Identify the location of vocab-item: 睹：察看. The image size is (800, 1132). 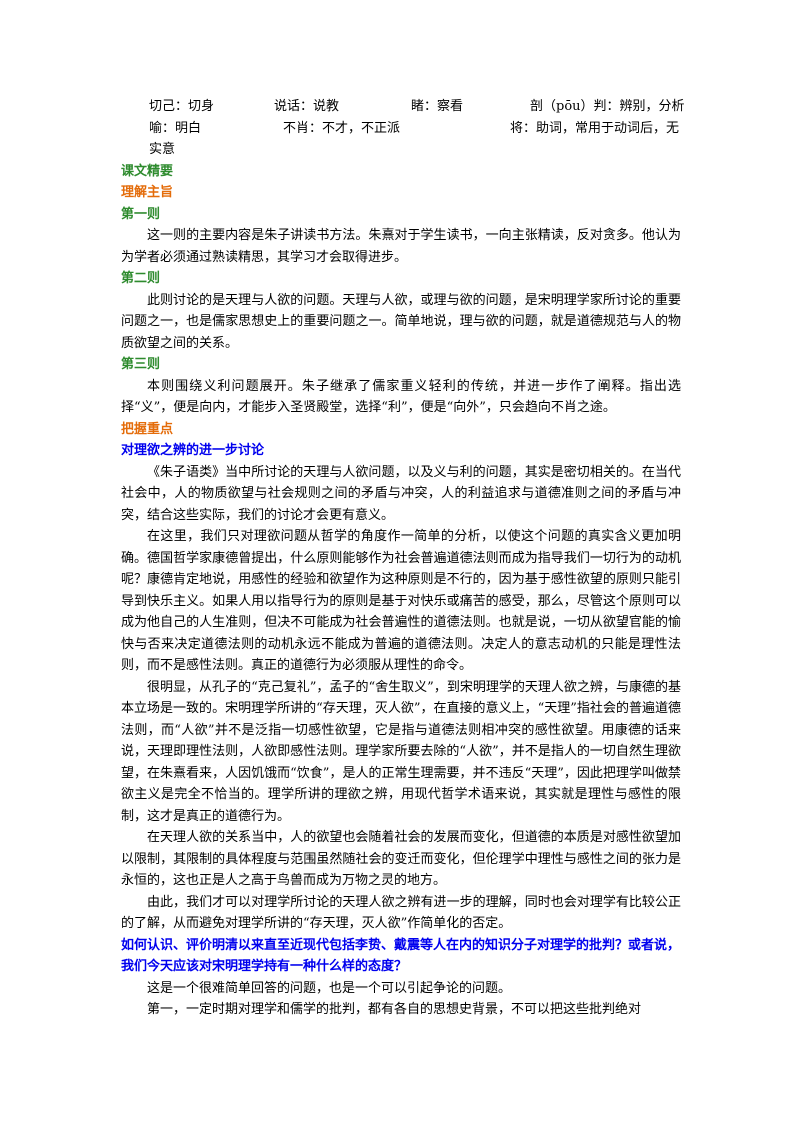
(437, 106).